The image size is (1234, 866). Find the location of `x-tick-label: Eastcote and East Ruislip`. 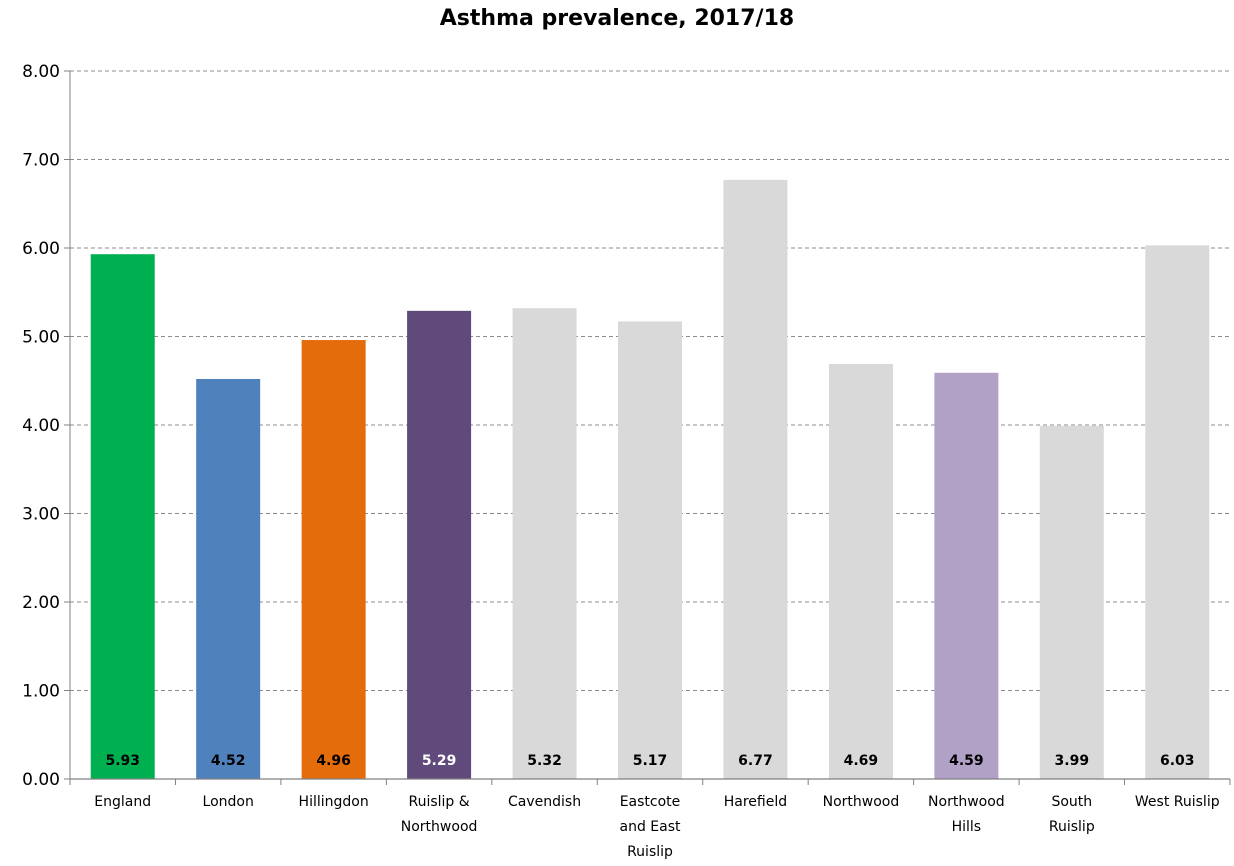

x-tick-label: Eastcote and East Ruislip is located at coordinates (651, 827).